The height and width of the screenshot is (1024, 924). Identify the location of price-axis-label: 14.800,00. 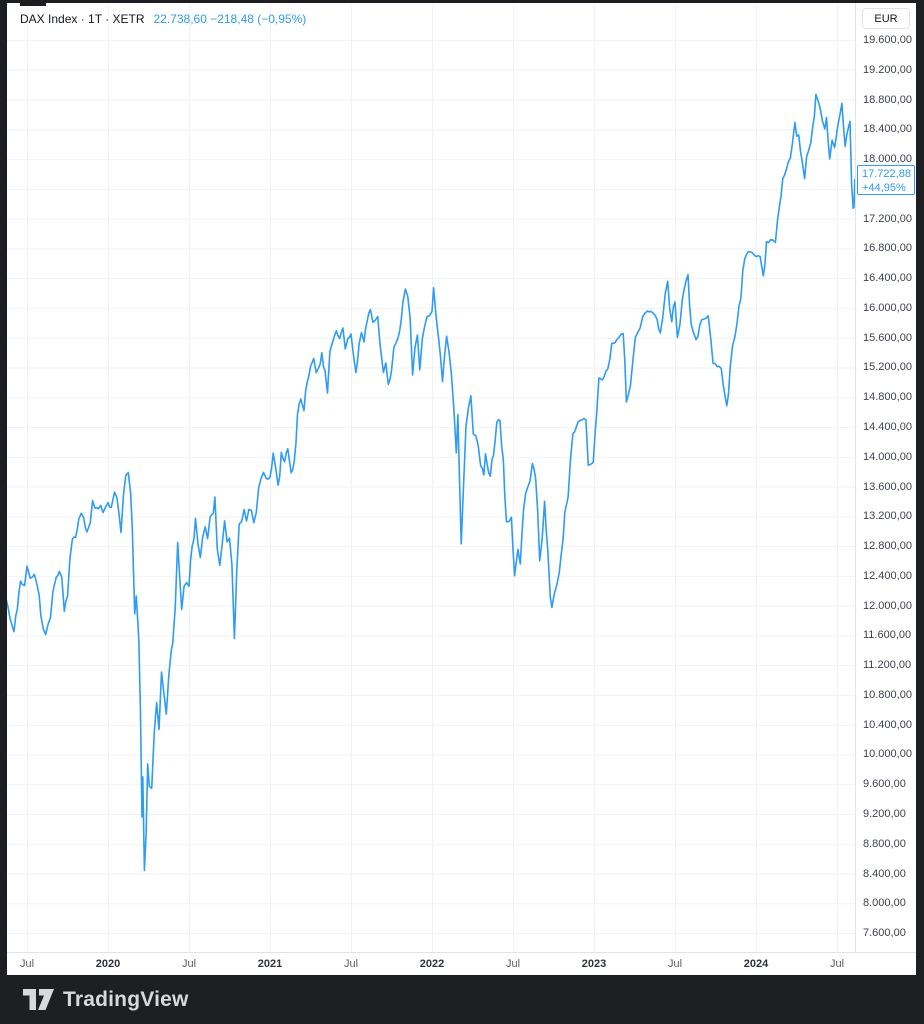
(887, 397).